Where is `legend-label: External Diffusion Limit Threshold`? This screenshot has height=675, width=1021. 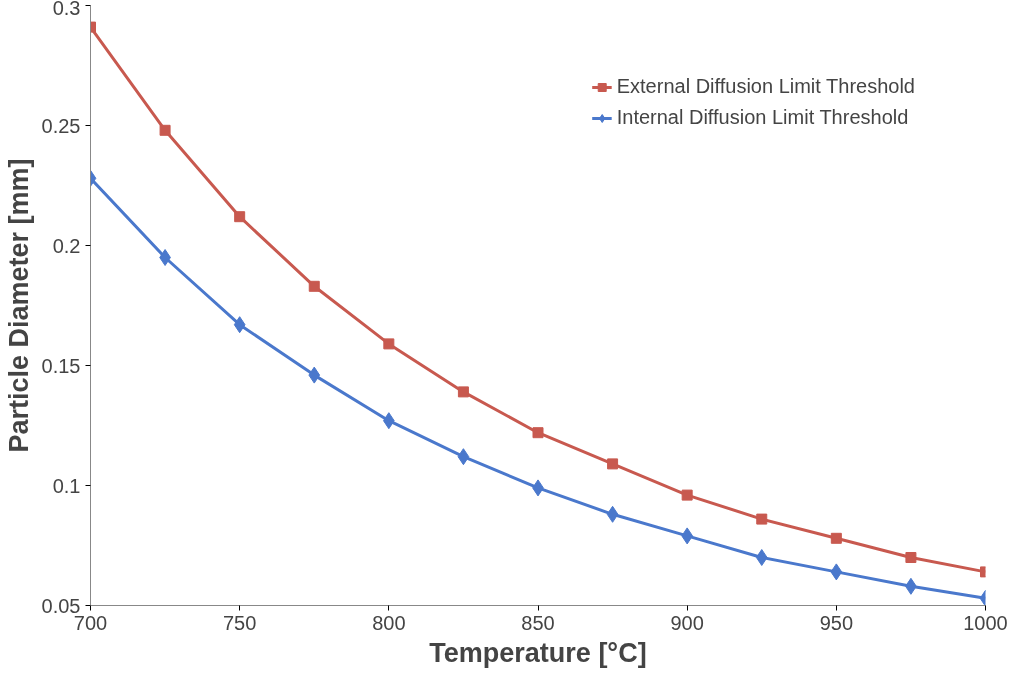 legend-label: External Diffusion Limit Threshold is located at coordinates (765, 86).